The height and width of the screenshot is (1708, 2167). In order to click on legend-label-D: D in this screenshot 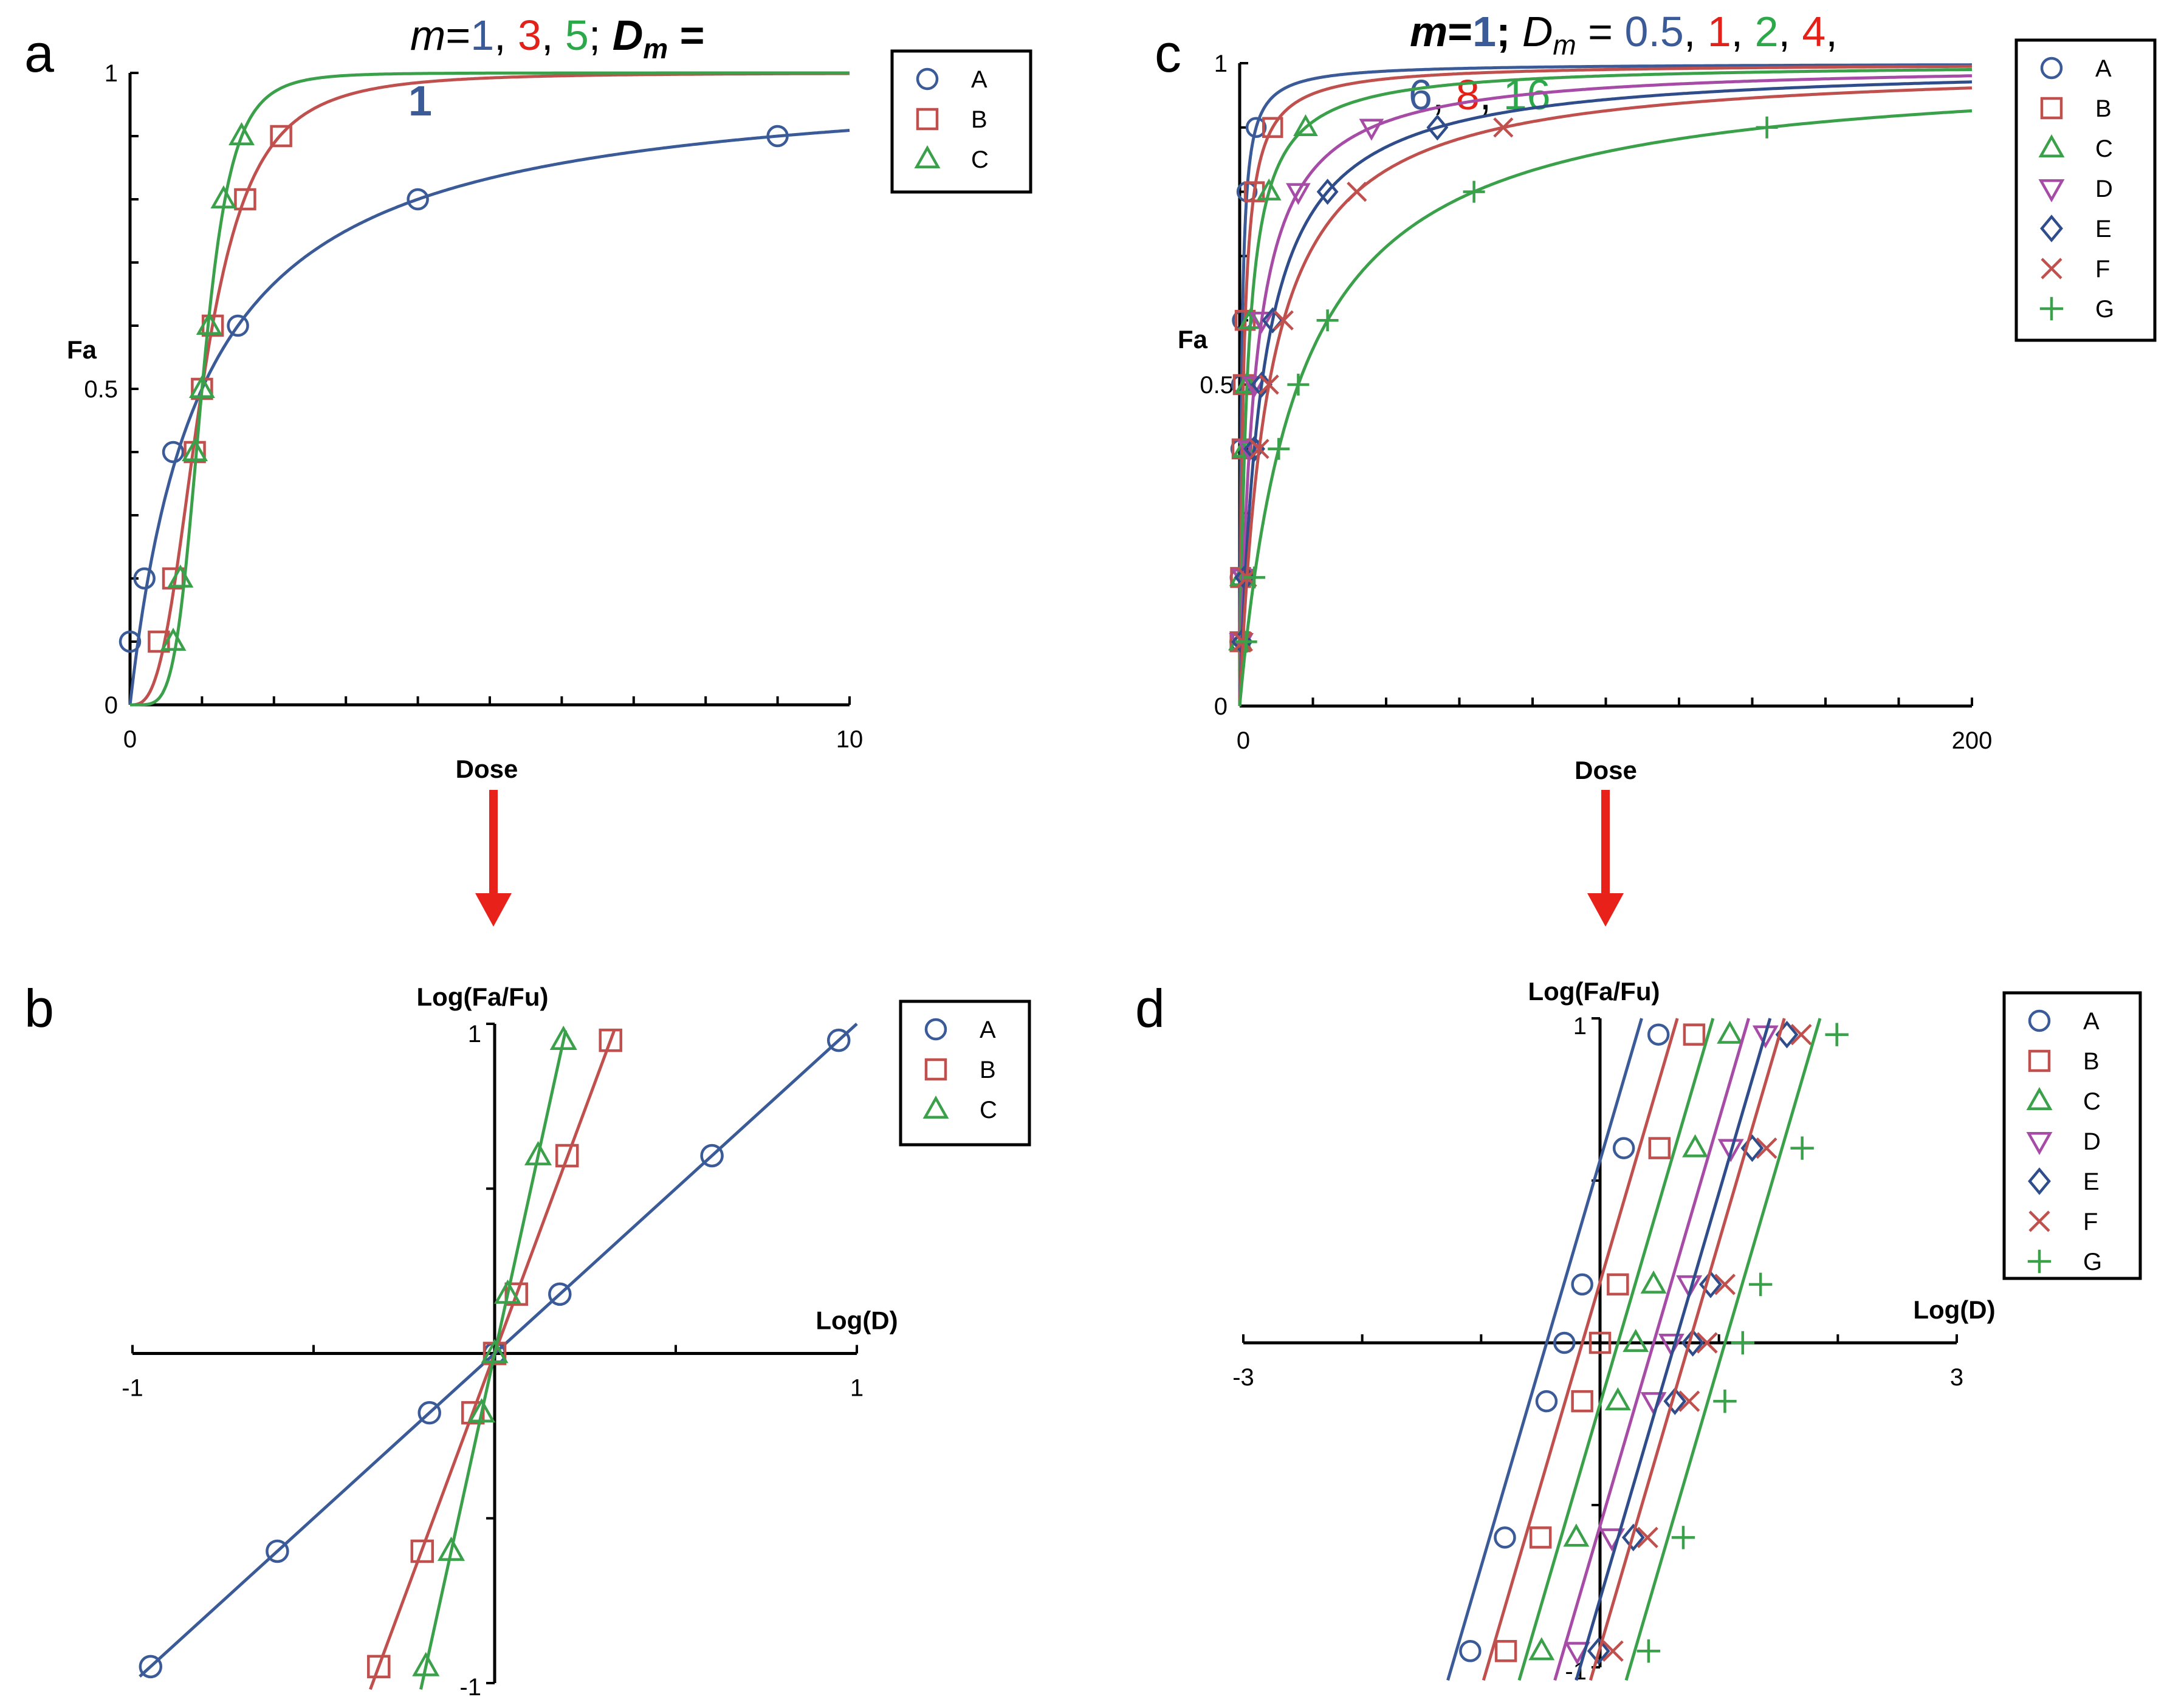, I will do `click(2104, 189)`.